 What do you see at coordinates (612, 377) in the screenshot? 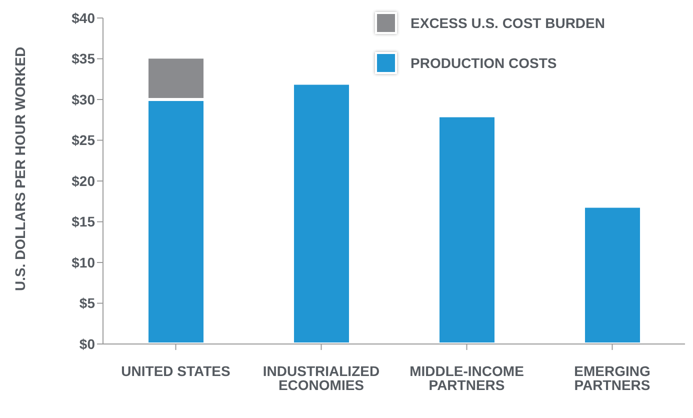
I see `x-tick-label: EMERGING PARTNERS` at bounding box center [612, 377].